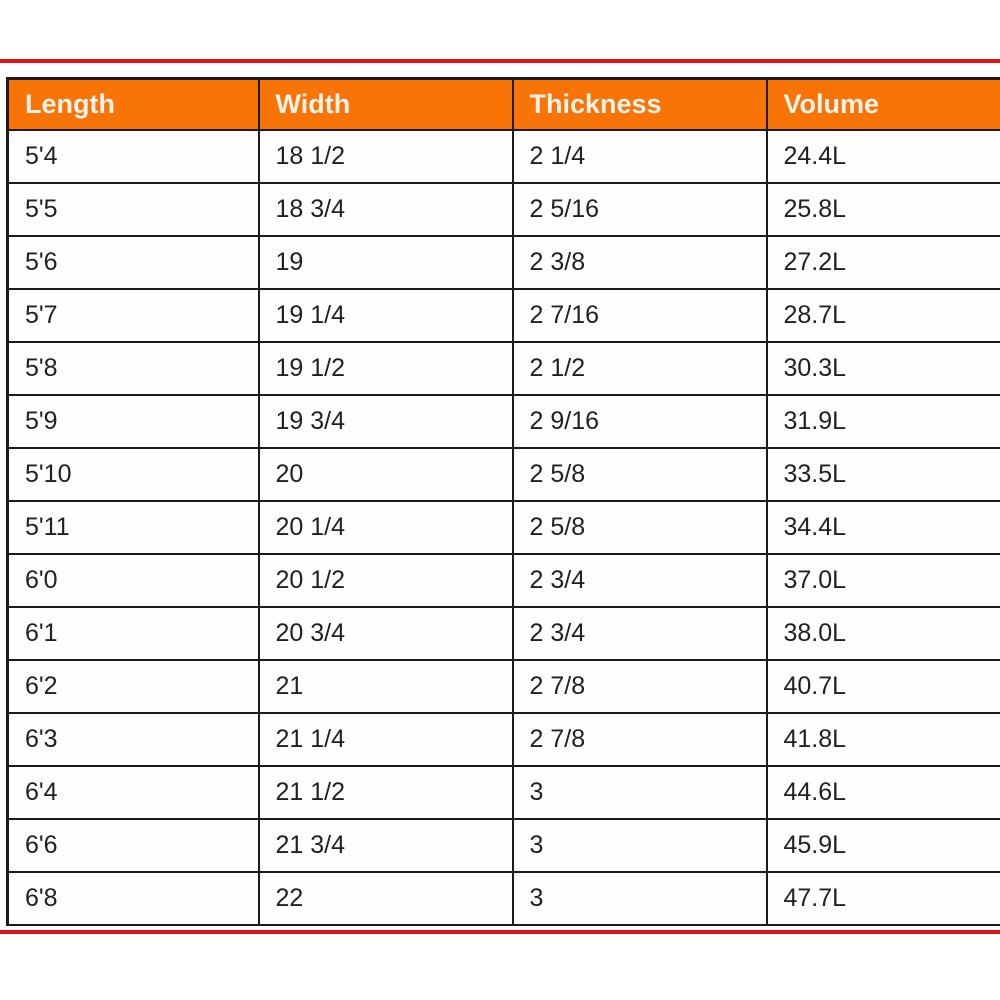 The image size is (1000, 1000). I want to click on column-header-width: Width, so click(385, 104).